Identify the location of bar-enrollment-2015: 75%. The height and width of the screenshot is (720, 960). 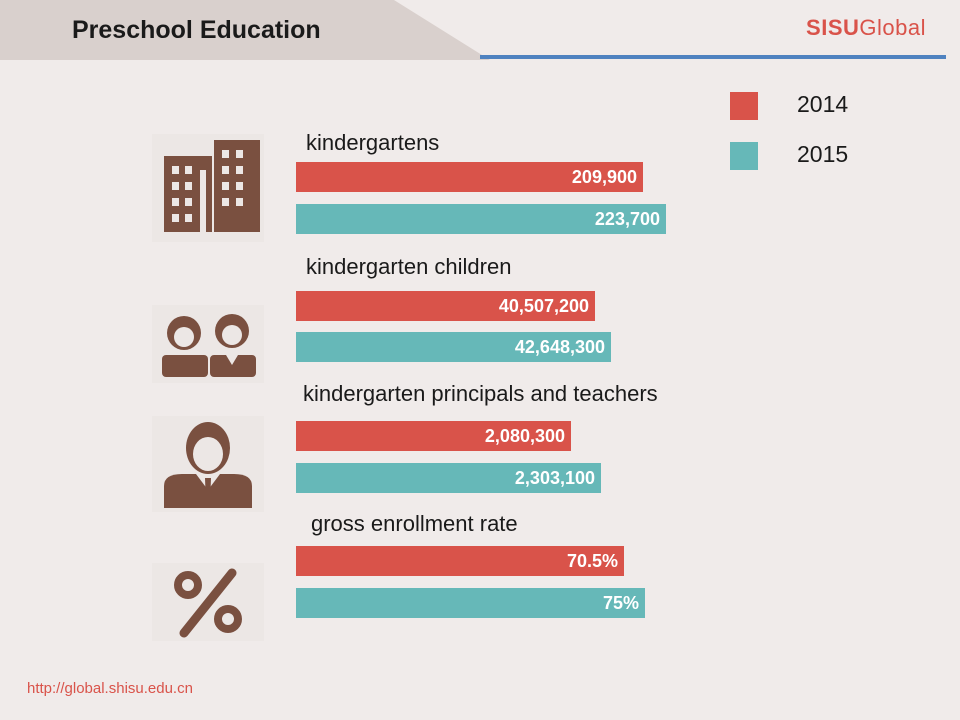
(470, 603).